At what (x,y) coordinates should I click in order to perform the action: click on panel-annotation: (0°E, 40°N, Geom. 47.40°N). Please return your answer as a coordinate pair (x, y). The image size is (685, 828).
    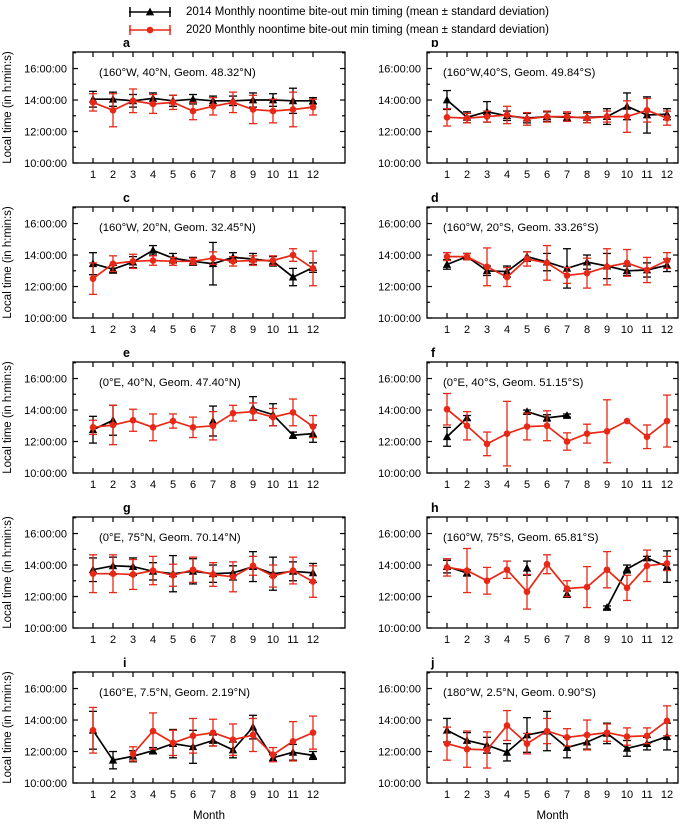
    Looking at the image, I should click on (170, 383).